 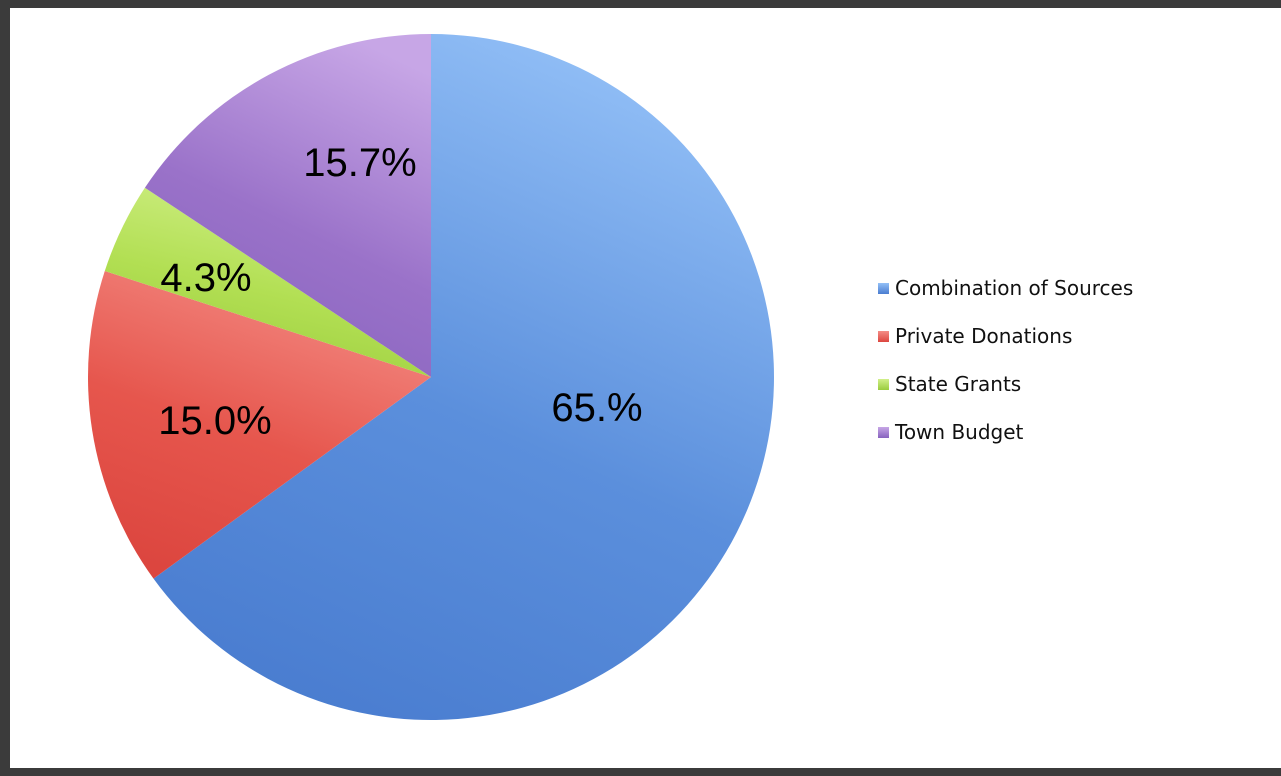 I want to click on legend-item-private-donations: Private Donations, so click(x=1078, y=336).